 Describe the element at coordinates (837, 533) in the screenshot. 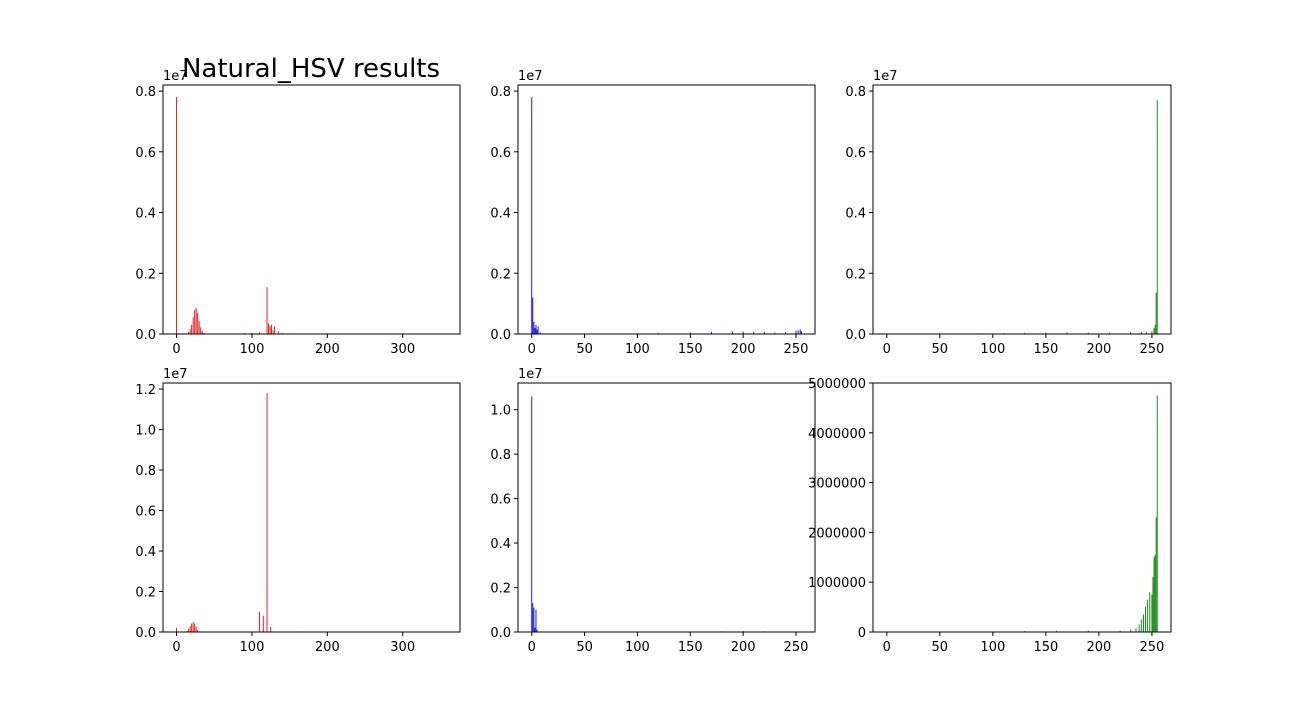

I see `y-tick-label: 2000000` at that location.